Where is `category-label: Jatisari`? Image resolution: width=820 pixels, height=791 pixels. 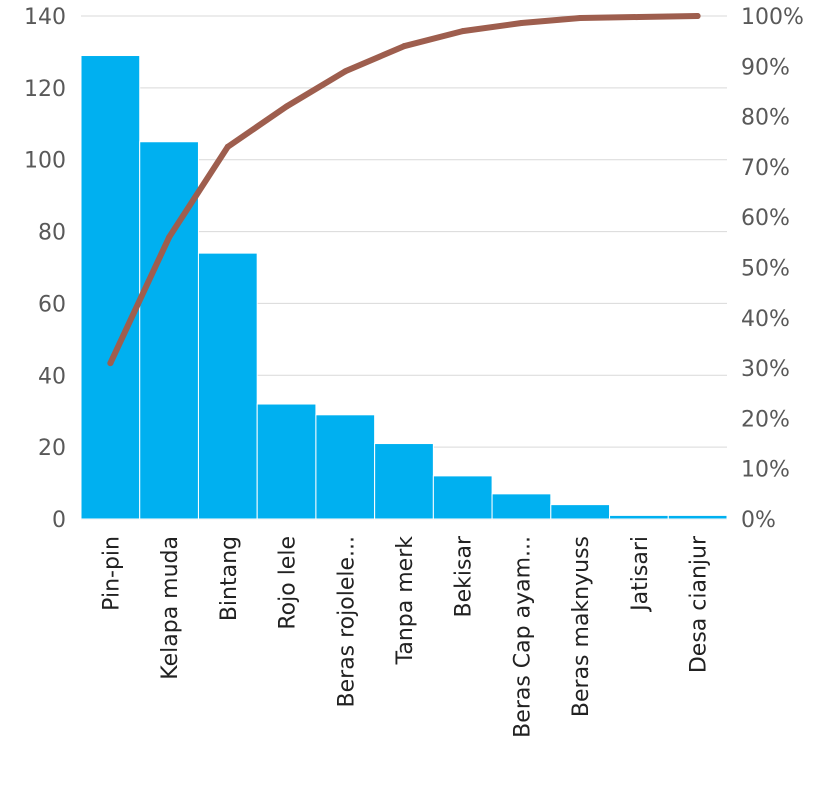 category-label: Jatisari is located at coordinates (640, 574).